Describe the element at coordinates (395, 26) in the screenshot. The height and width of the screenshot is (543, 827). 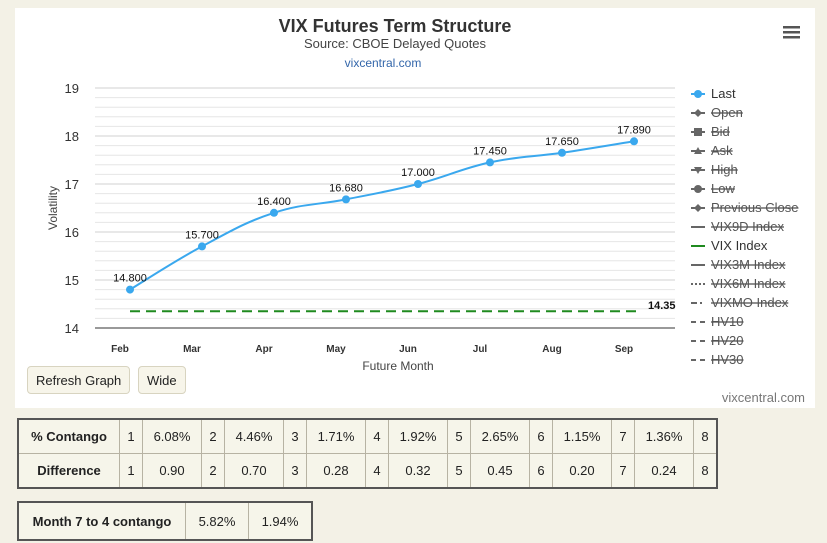
I see `chart-title: VIX Futures Term Structure` at that location.